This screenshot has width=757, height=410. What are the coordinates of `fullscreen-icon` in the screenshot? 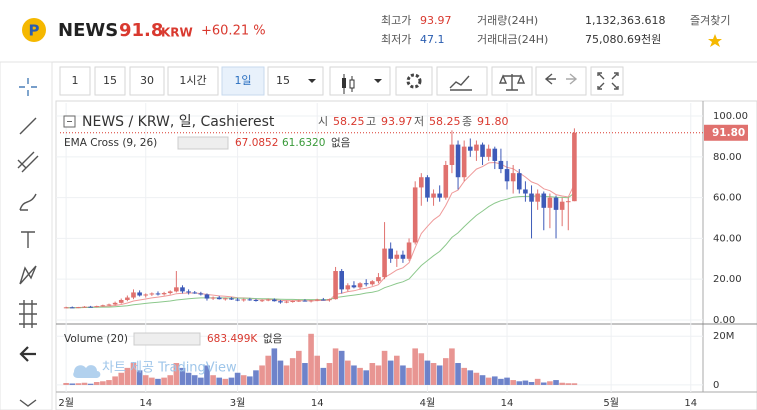 It's located at (608, 81).